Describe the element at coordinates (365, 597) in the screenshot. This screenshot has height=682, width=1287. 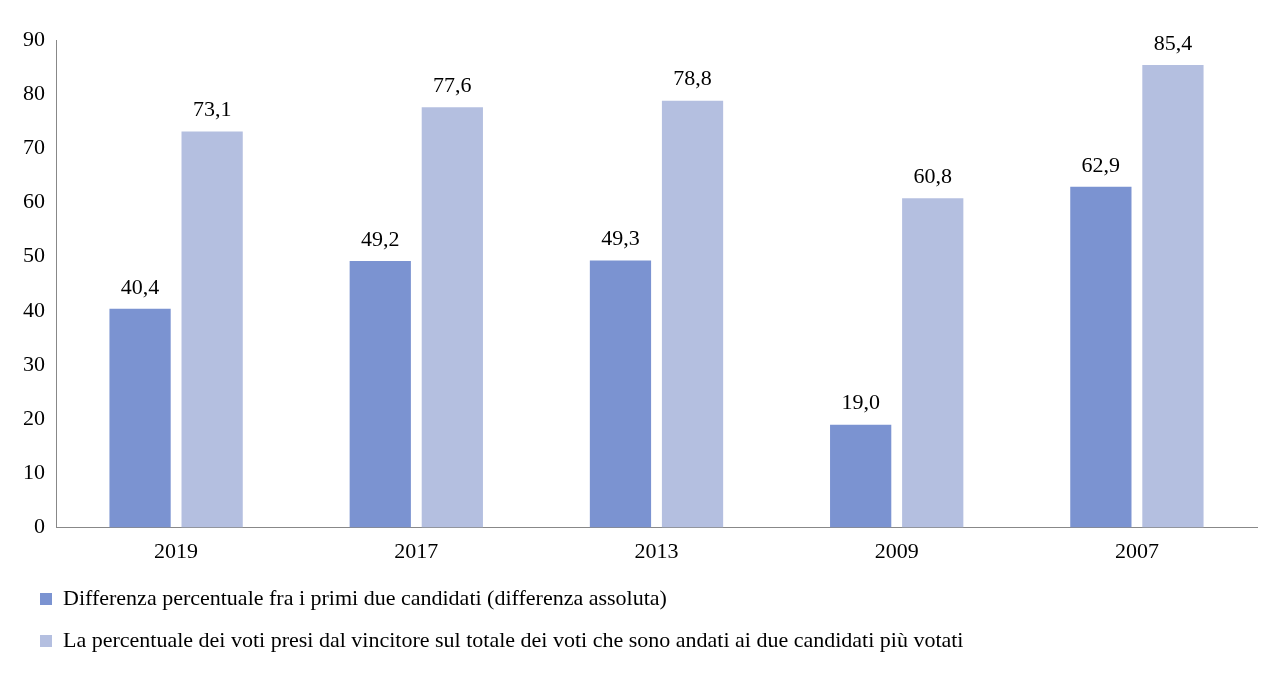
I see `legend-label: Differenza percentuale fra i primi due candidati (differenza assoluta)` at that location.